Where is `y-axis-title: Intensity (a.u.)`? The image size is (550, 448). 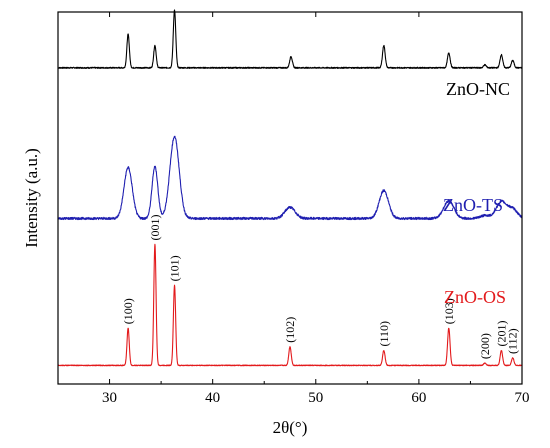 y-axis-title: Intensity (a.u.) is located at coordinates (31, 198).